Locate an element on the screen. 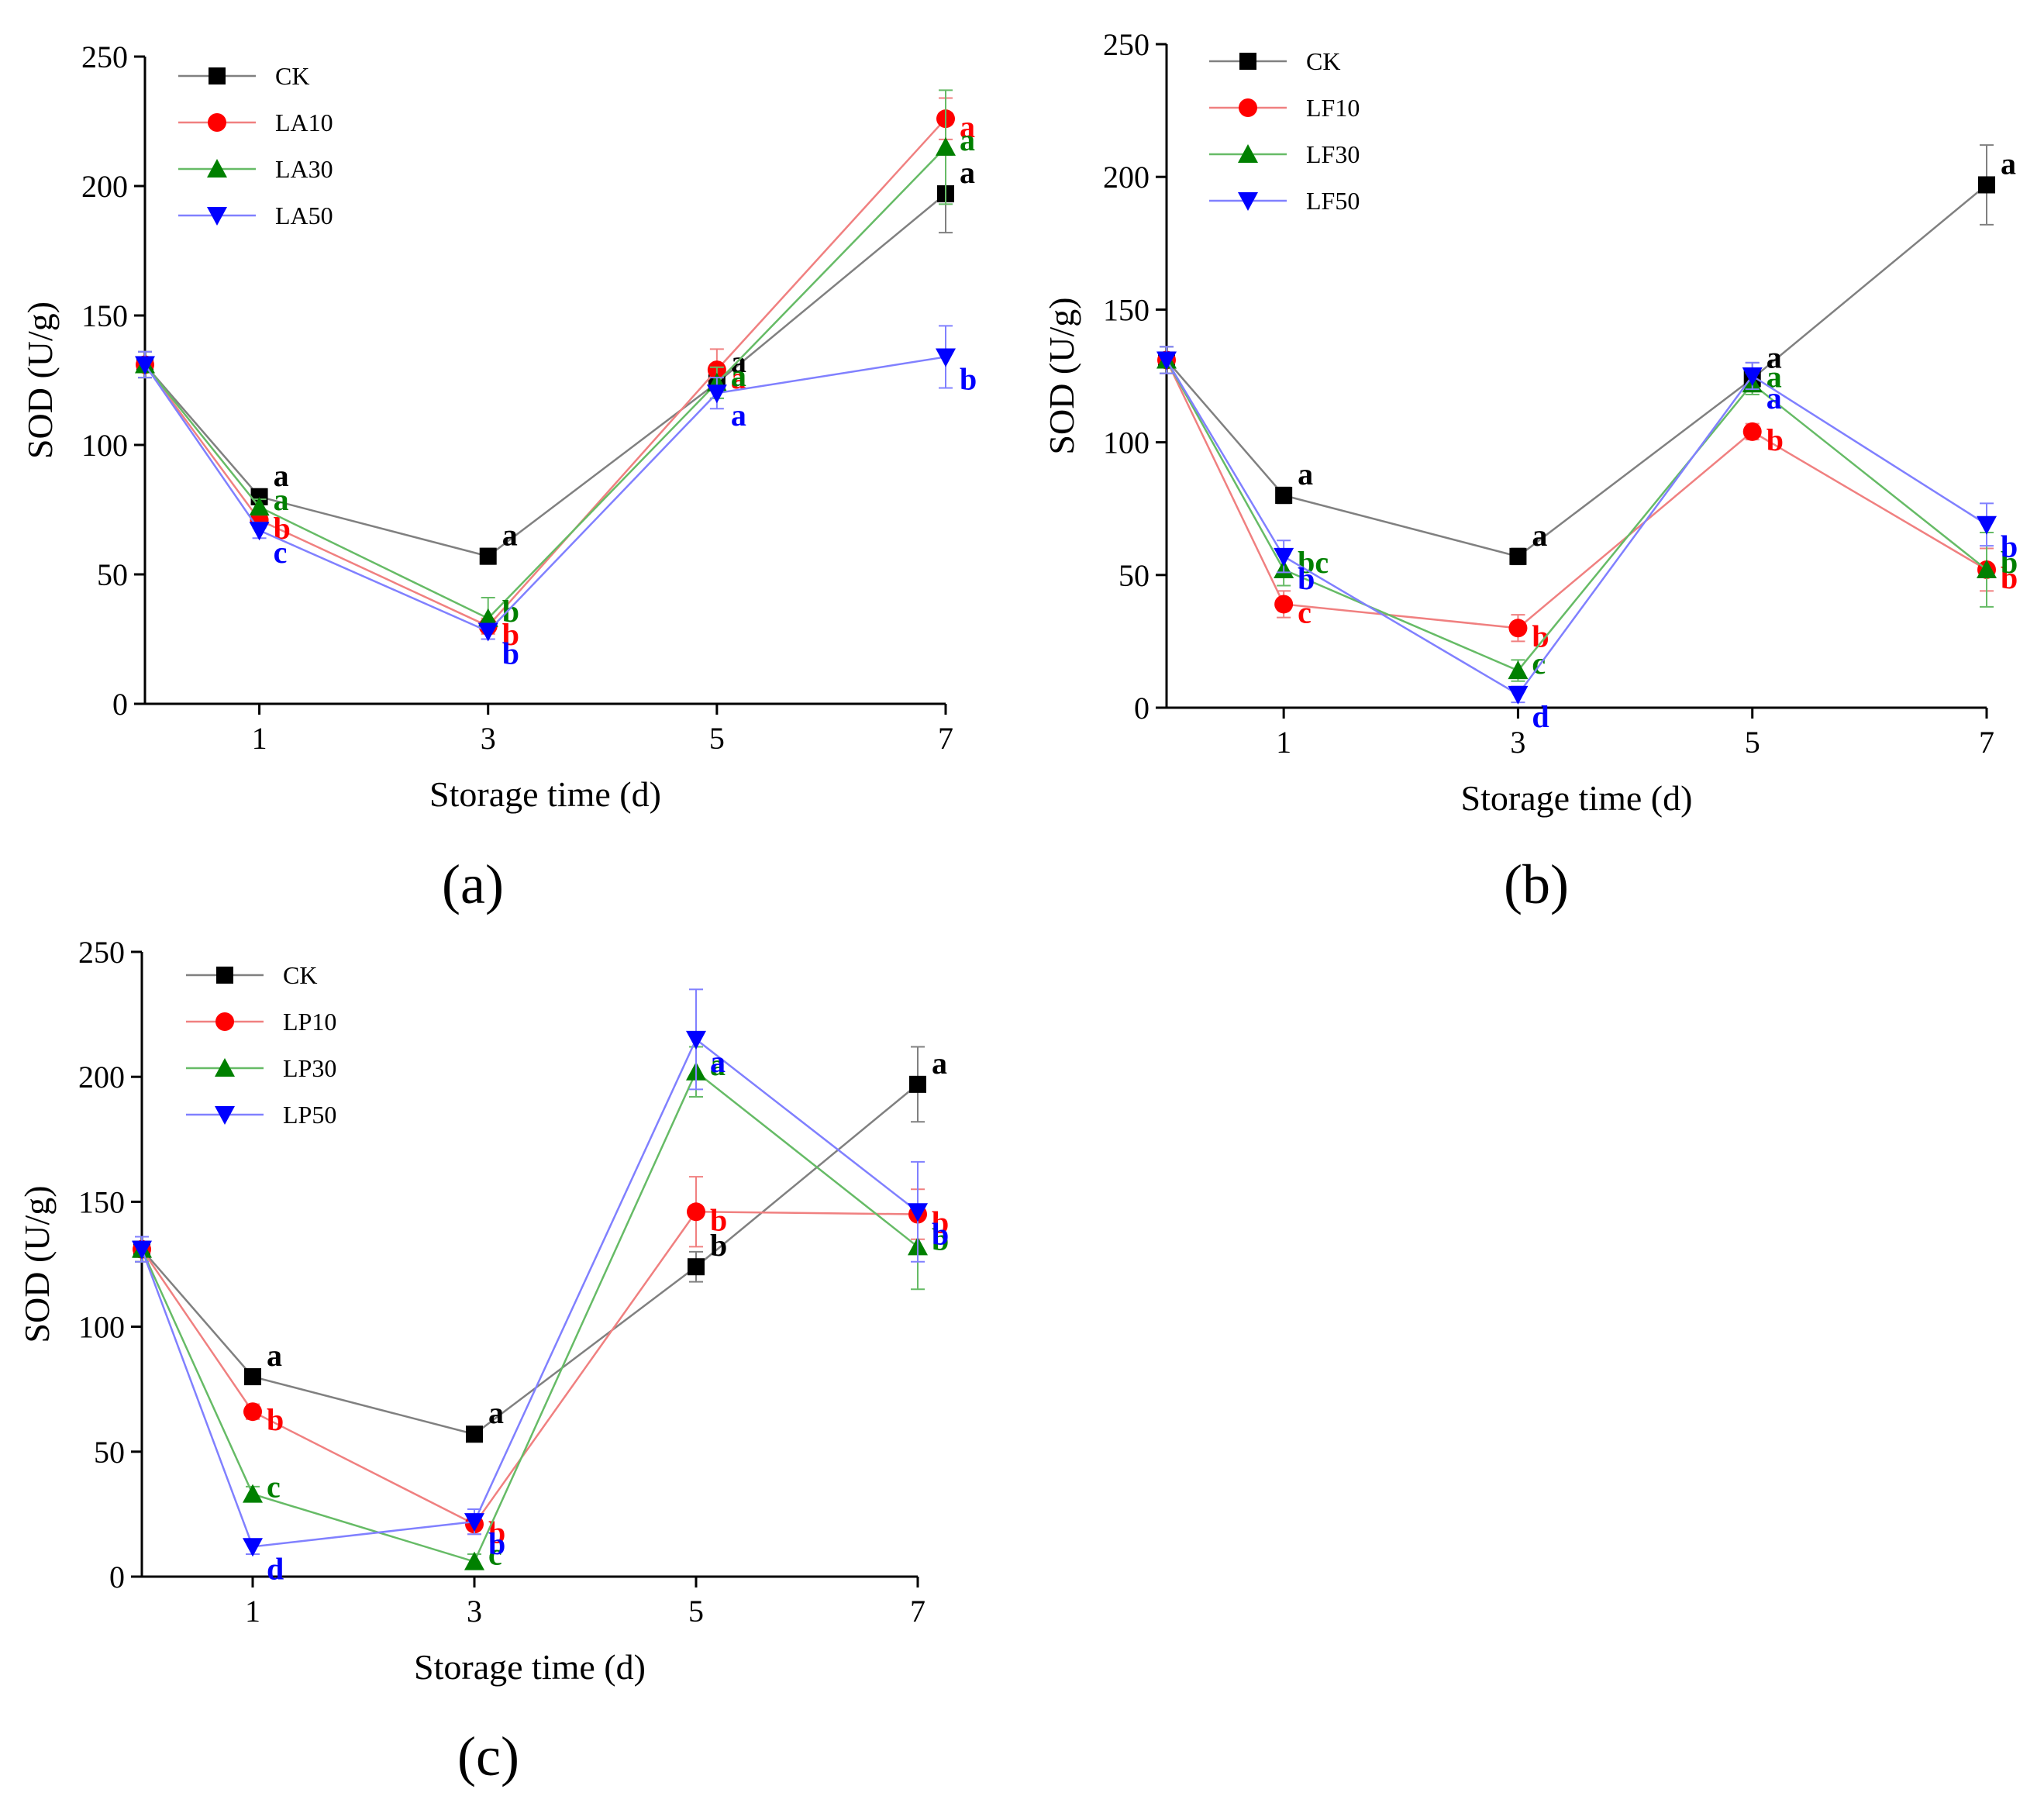 The image size is (2044, 1796). legend: CK LP10 LP30 LP50 is located at coordinates (261, 1045).